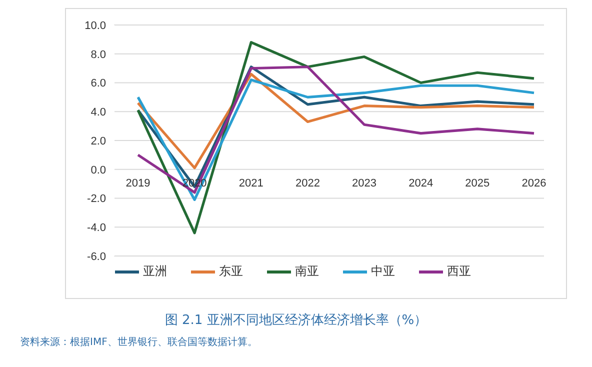 The image size is (592, 367). I want to click on y-tick-label: 8.0, so click(98, 54).